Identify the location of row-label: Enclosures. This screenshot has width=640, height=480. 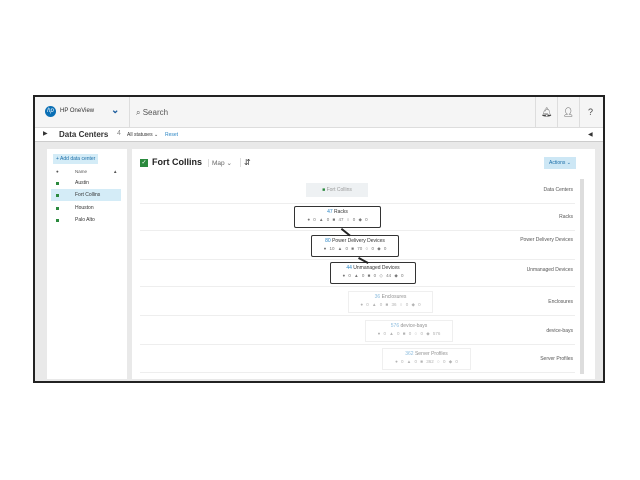
(560, 302).